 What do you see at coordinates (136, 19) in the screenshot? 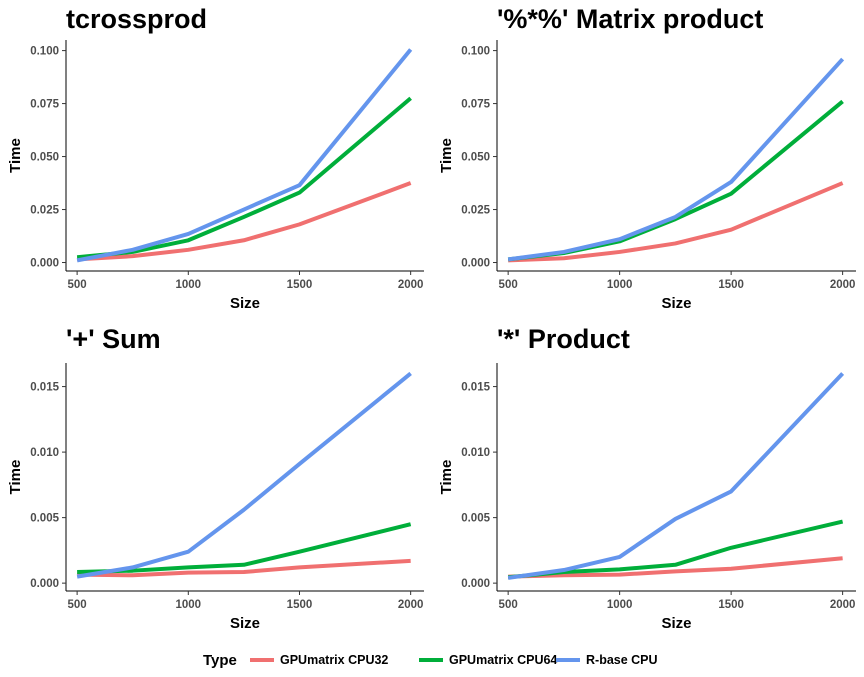
I see `panel-title-tcrossprod: tcrossprod` at bounding box center [136, 19].